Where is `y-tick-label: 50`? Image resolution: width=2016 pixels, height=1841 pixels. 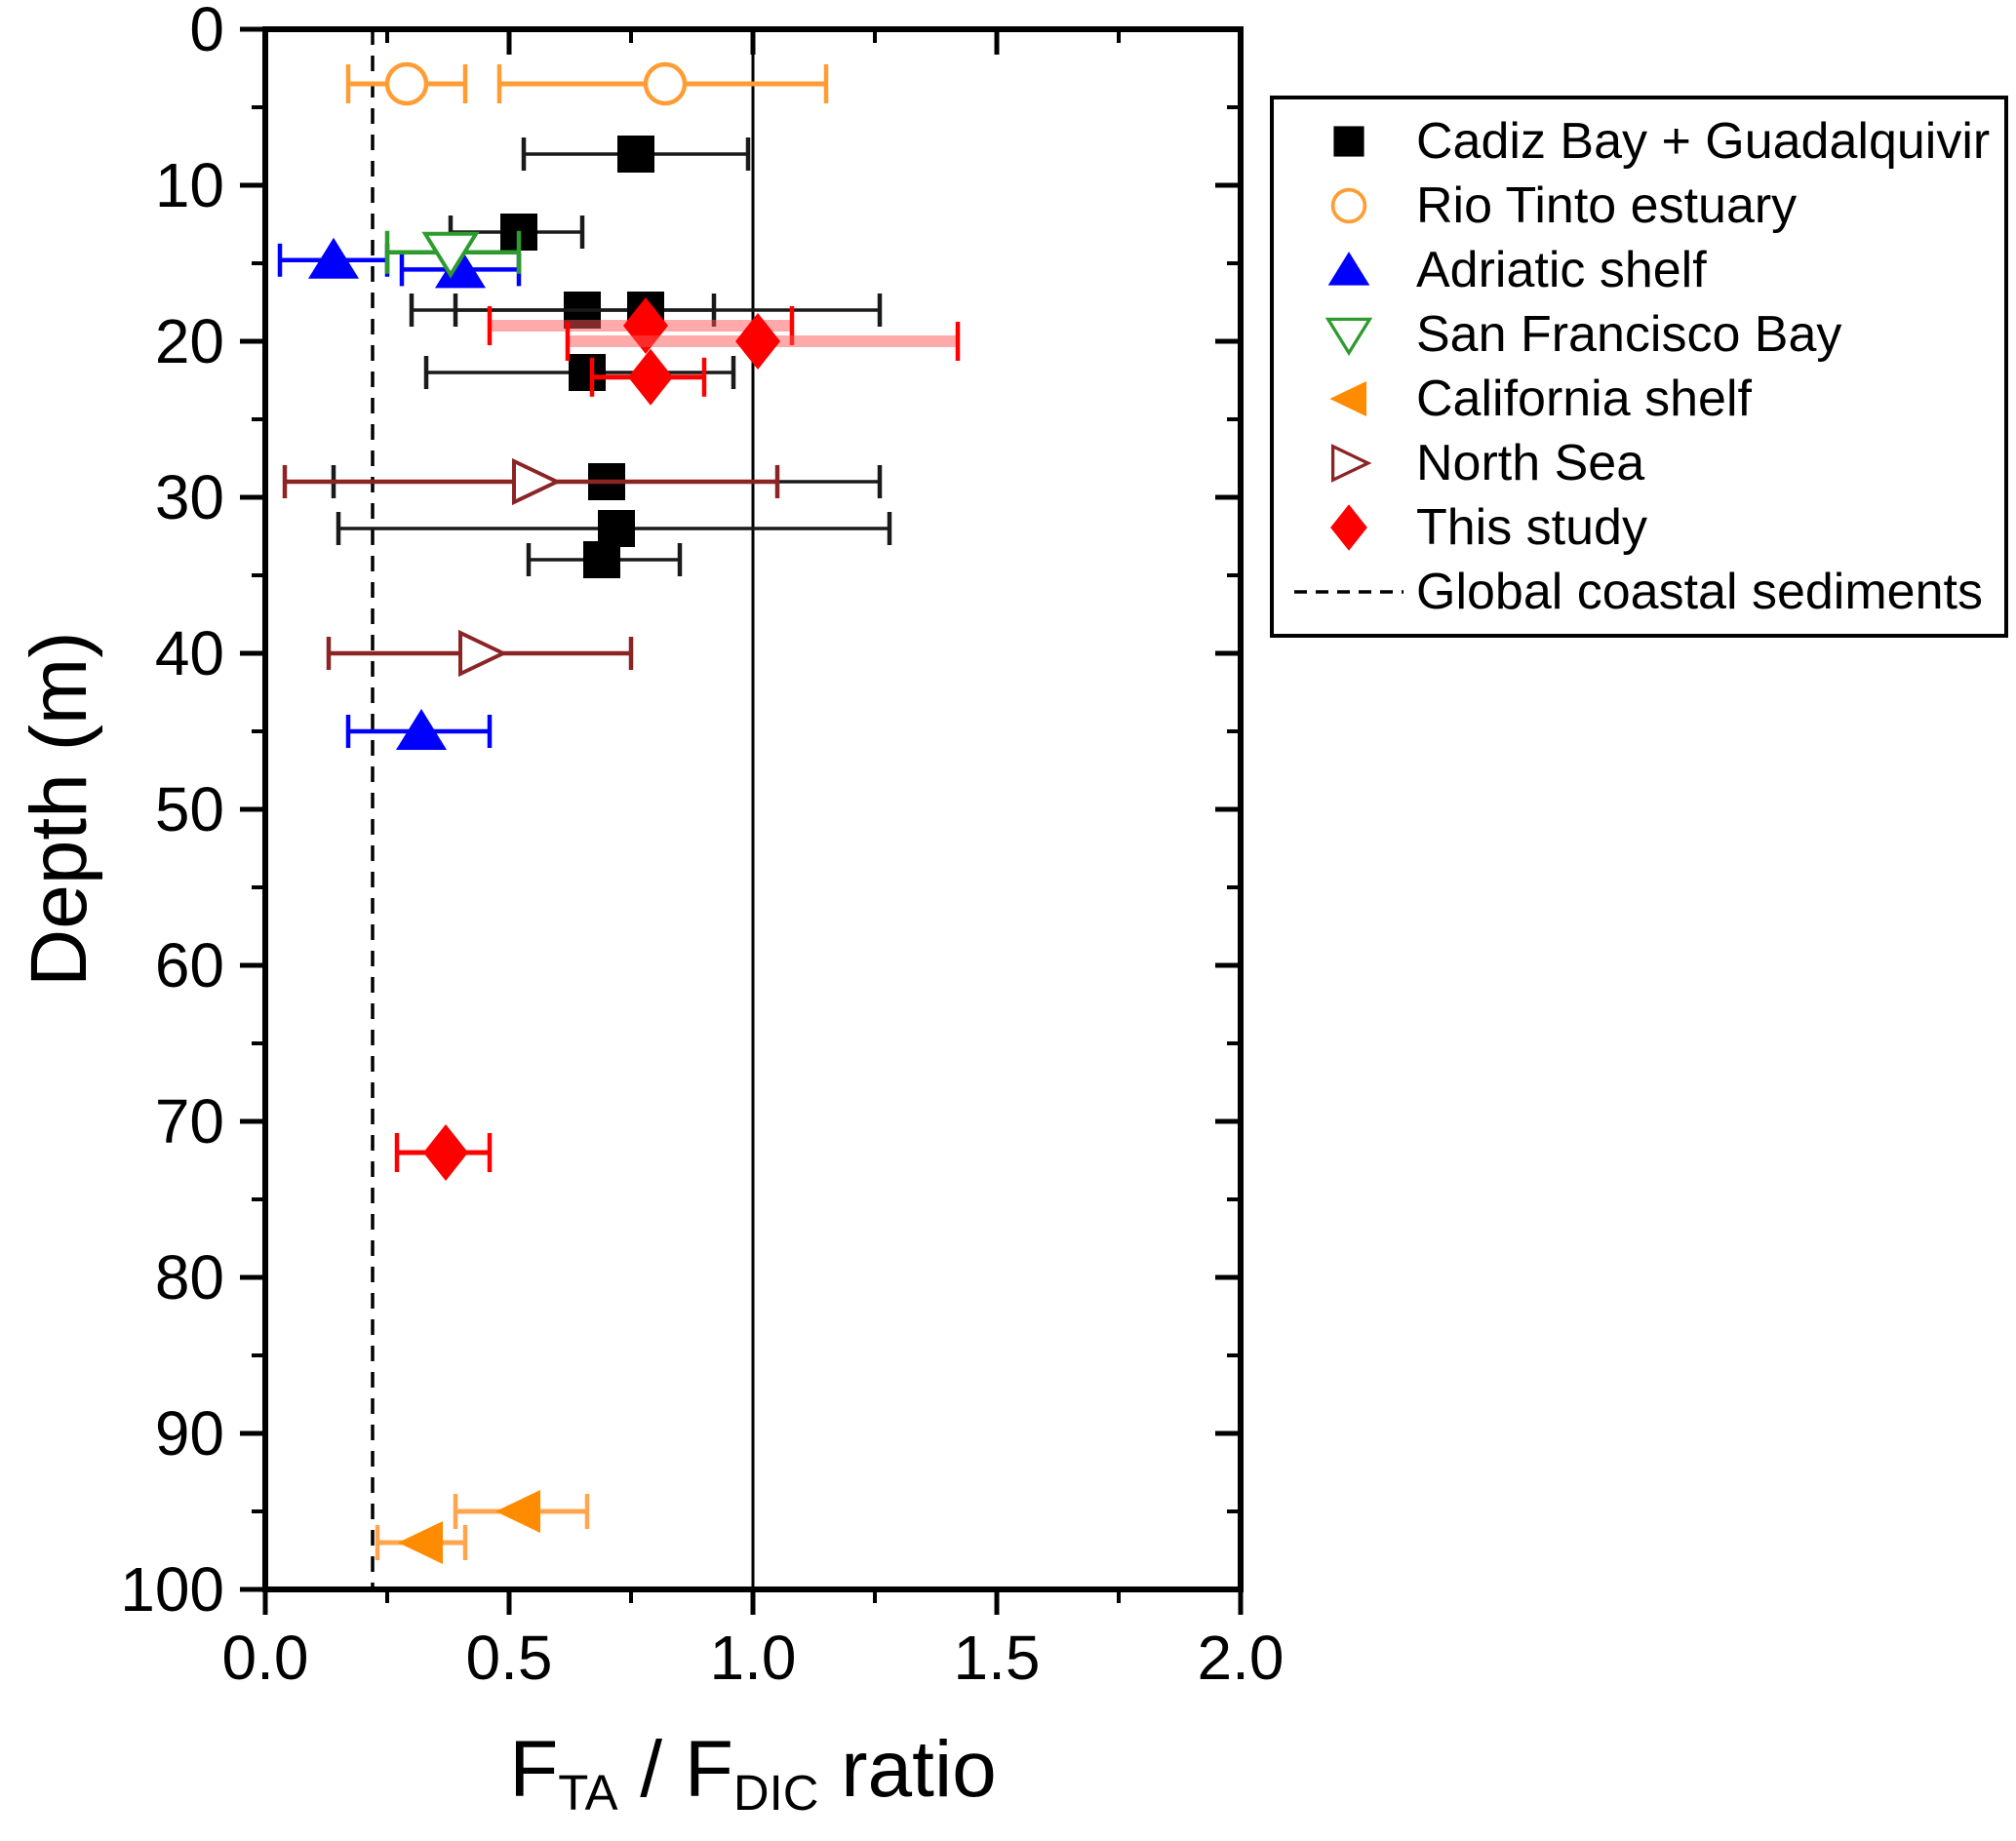
y-tick-label: 50 is located at coordinates (190, 809).